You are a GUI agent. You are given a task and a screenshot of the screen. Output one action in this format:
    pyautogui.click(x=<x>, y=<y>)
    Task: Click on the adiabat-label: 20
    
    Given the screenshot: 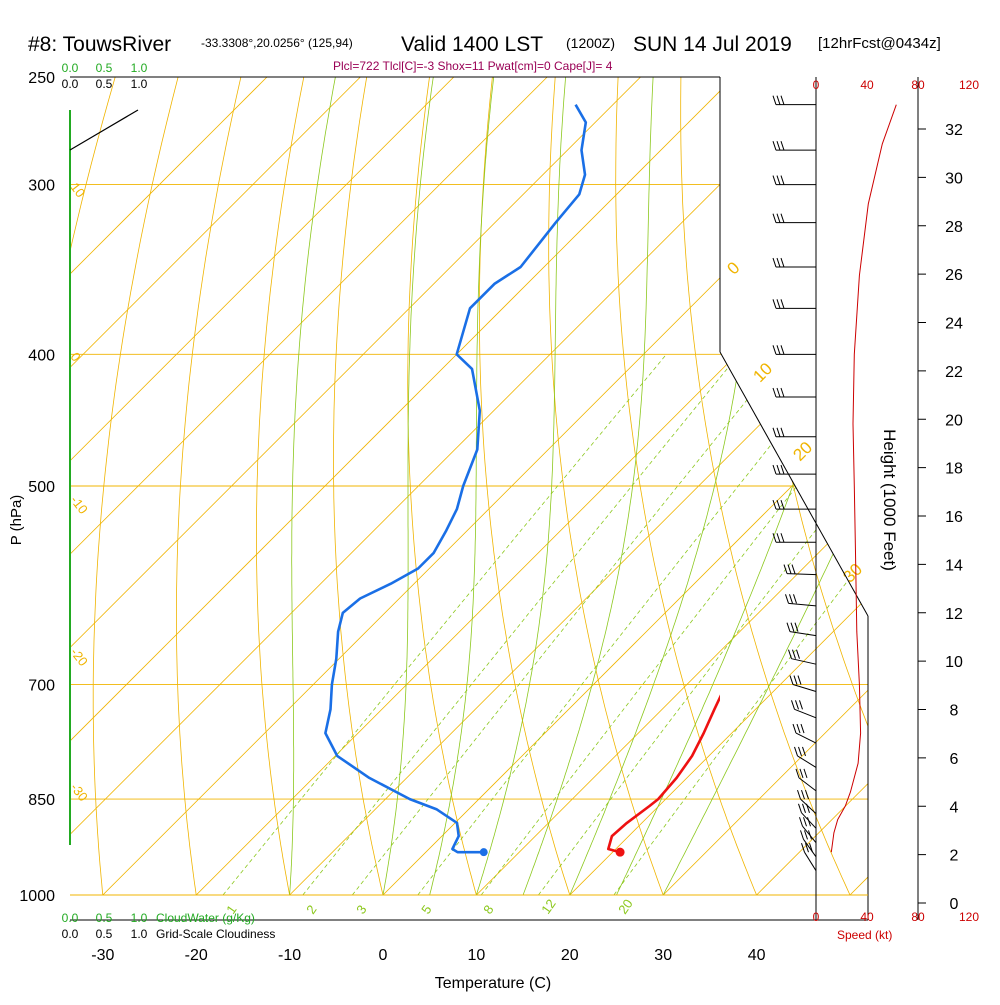 What is the action you would take?
    pyautogui.click(x=802, y=451)
    